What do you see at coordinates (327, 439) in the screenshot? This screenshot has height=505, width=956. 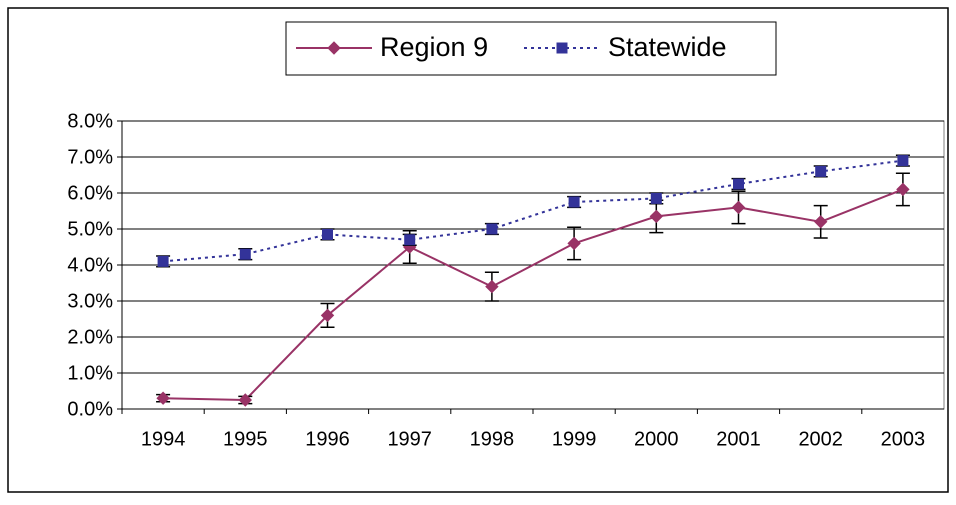 I see `x-tick-label: 1996` at bounding box center [327, 439].